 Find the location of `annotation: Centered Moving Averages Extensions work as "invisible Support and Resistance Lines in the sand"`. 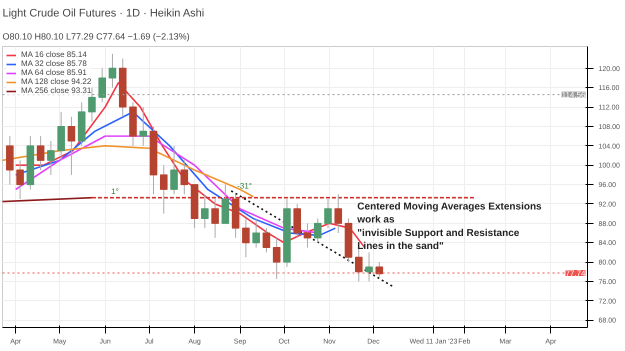

annotation: Centered Moving Averages Extensions work as "invisible Support and Resistance Lines in the sand" is located at coordinates (449, 227).